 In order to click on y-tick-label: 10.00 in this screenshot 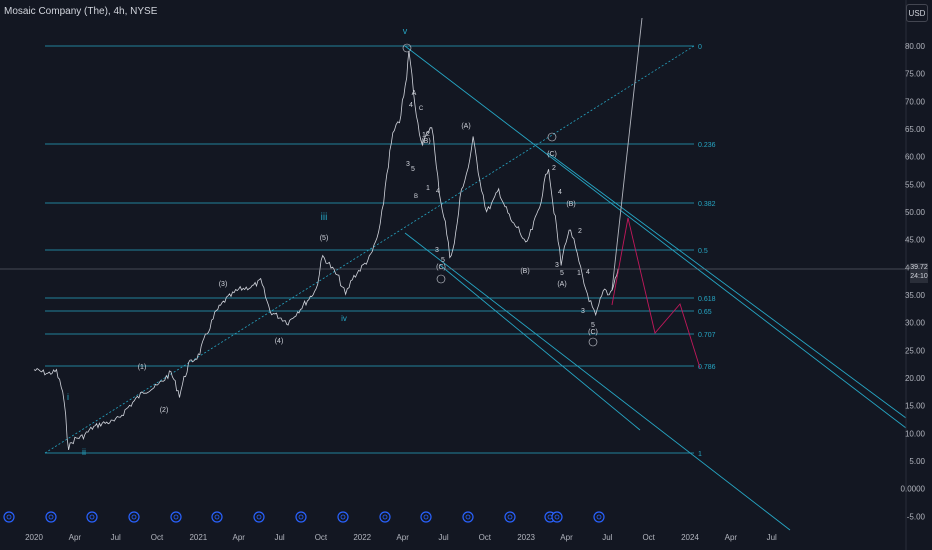, I will do `click(915, 433)`.